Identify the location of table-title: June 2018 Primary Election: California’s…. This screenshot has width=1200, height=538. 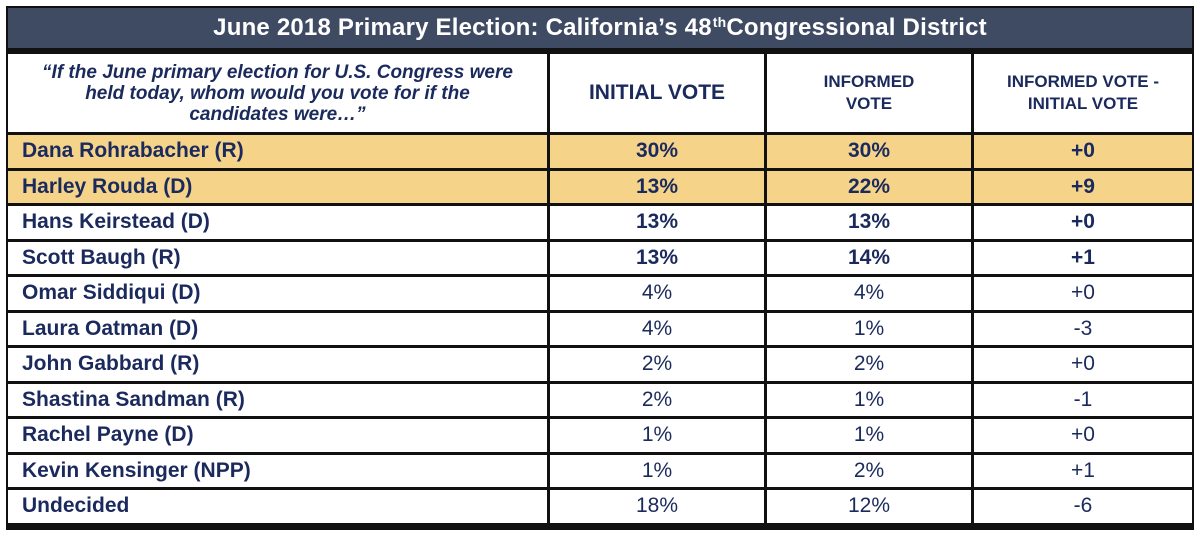
(600, 28).